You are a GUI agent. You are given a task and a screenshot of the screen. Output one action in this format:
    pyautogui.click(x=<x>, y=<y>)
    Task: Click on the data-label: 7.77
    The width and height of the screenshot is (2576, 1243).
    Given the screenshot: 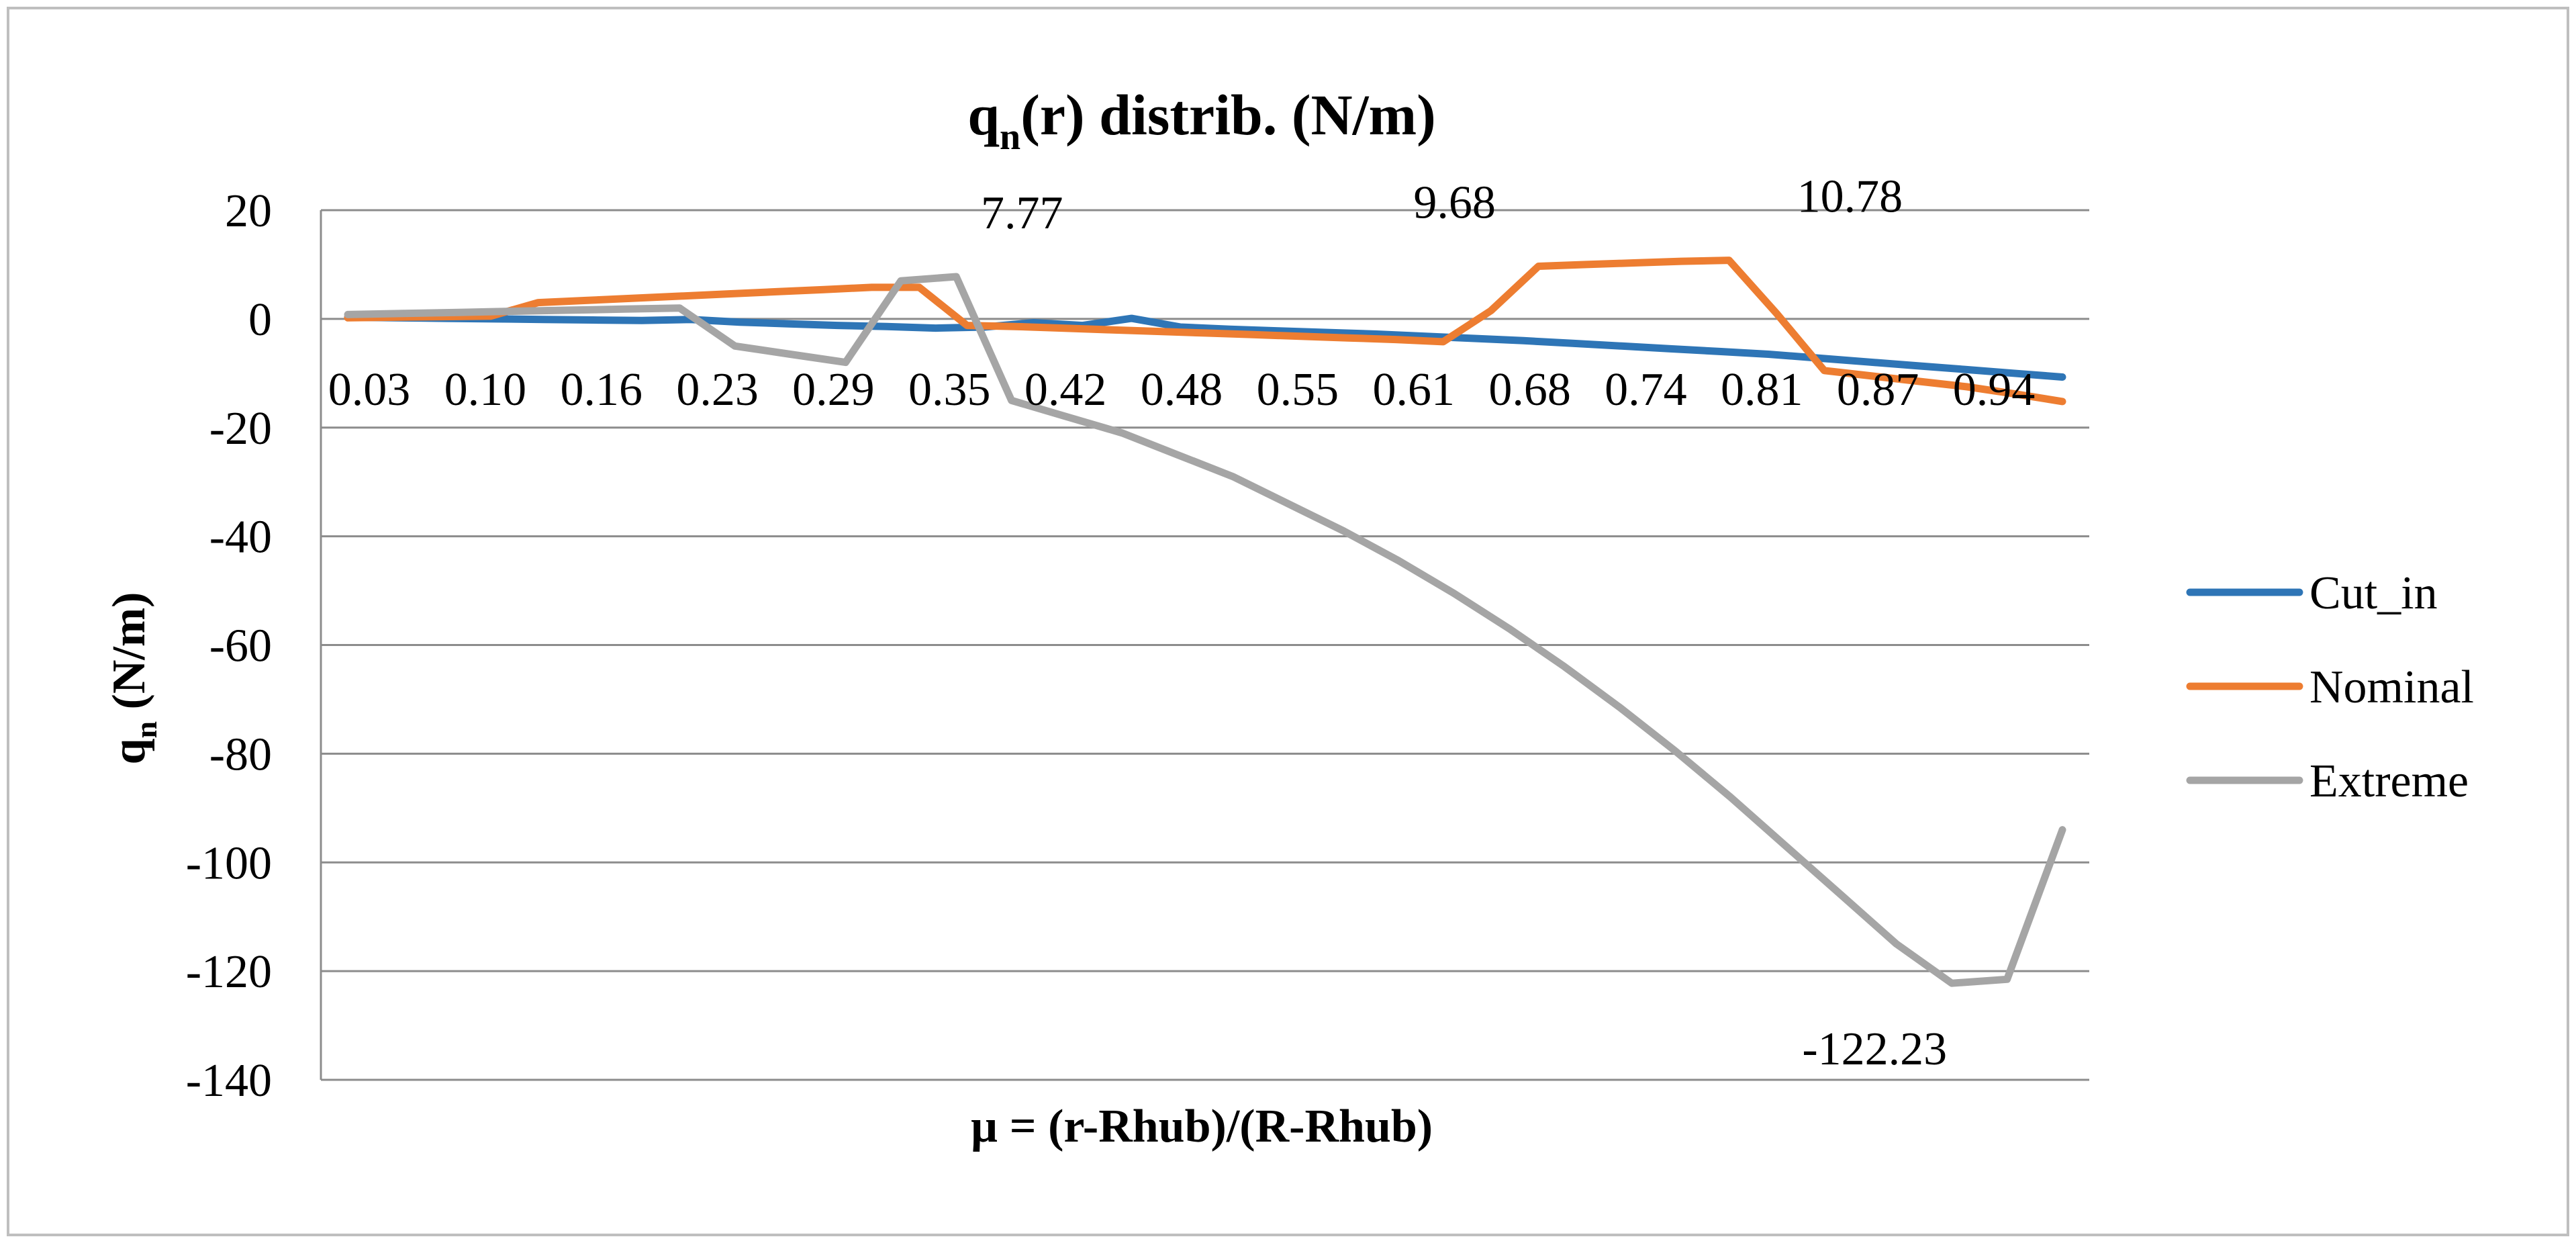 What is the action you would take?
    pyautogui.click(x=1022, y=213)
    